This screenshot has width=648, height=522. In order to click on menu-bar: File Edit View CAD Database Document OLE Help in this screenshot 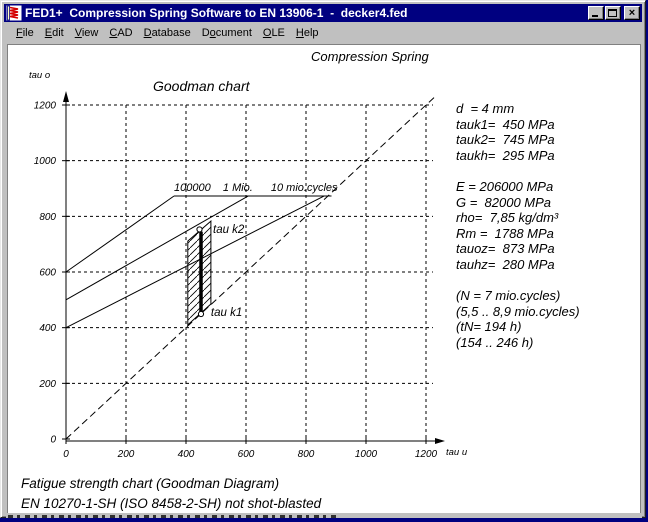, I will do `click(323, 33)`.